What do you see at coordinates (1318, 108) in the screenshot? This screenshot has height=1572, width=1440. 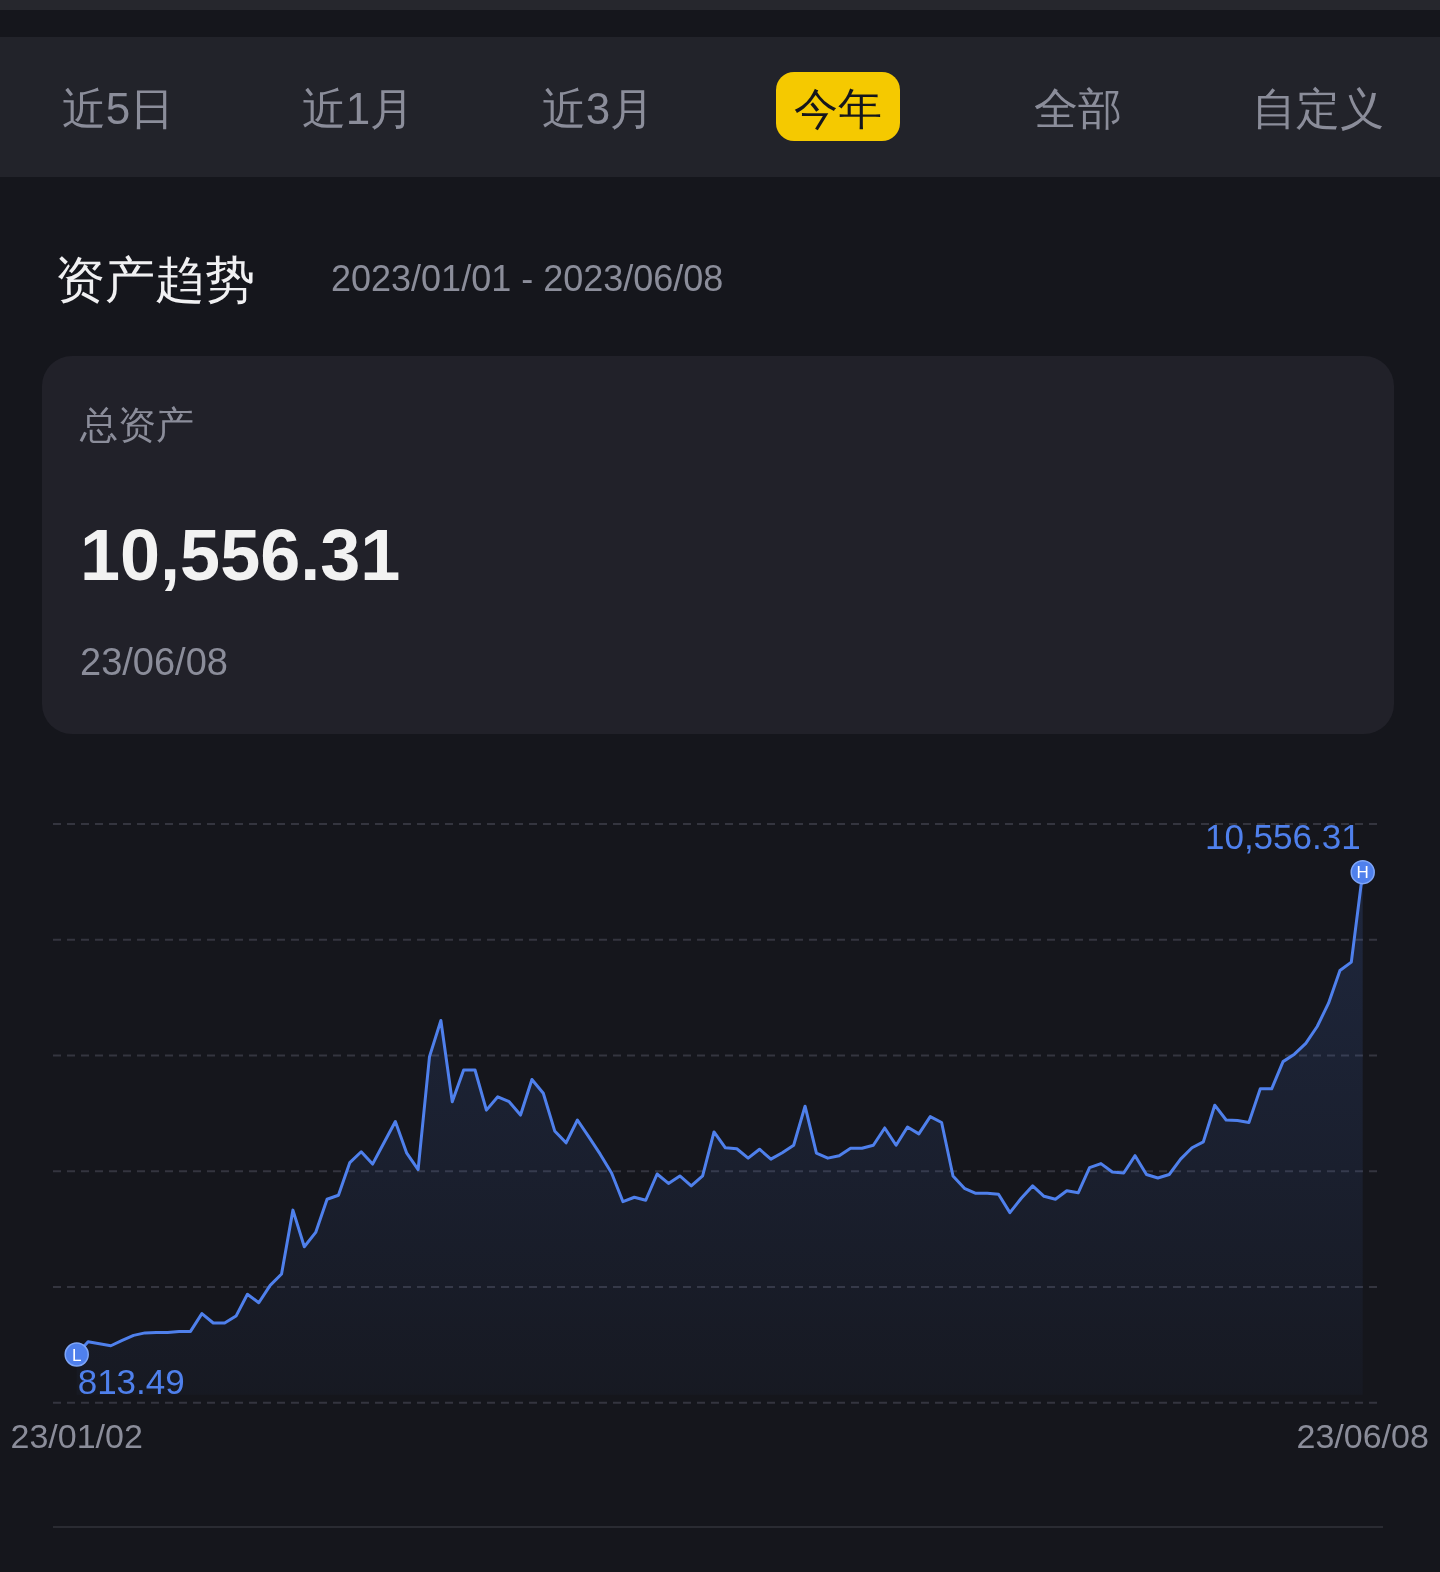 I see `tab-label: 自定义` at bounding box center [1318, 108].